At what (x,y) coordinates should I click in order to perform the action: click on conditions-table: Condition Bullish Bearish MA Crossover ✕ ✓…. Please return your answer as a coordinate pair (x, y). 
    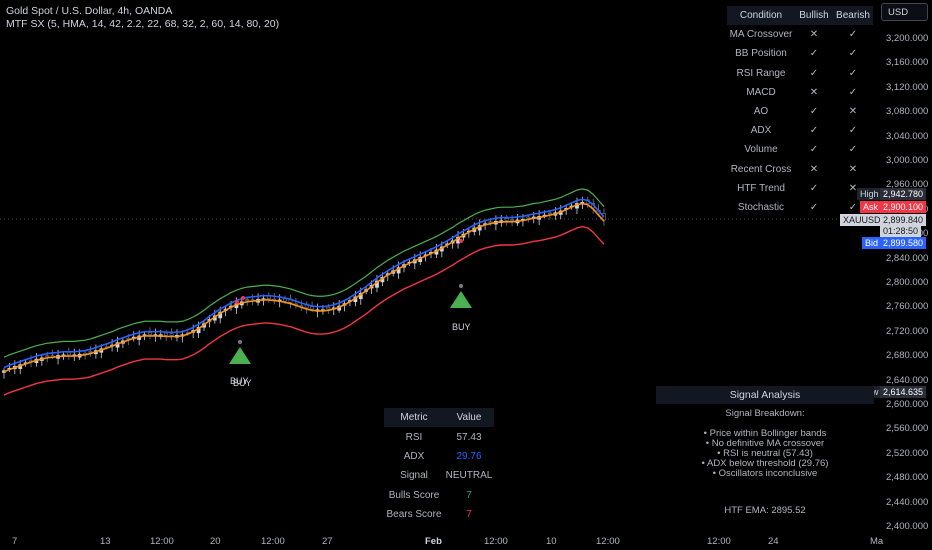
    Looking at the image, I should click on (800, 111).